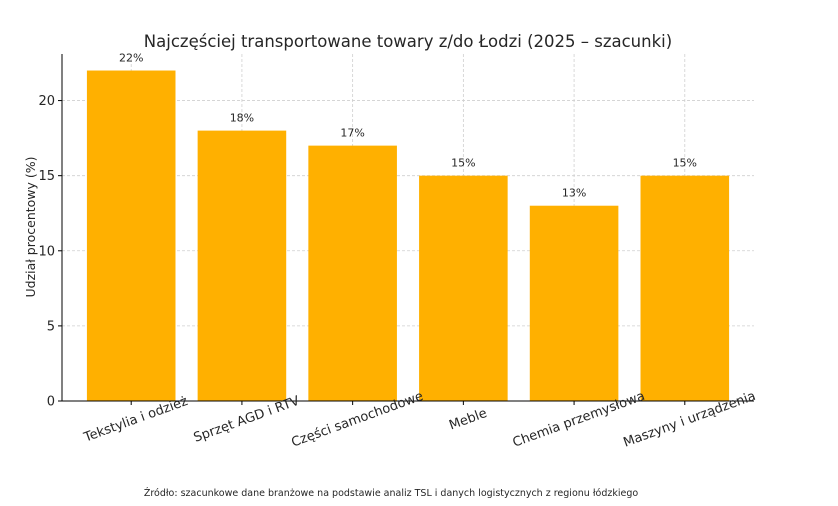  Describe the element at coordinates (46, 176) in the screenshot. I see `y-tick-label: 15` at that location.